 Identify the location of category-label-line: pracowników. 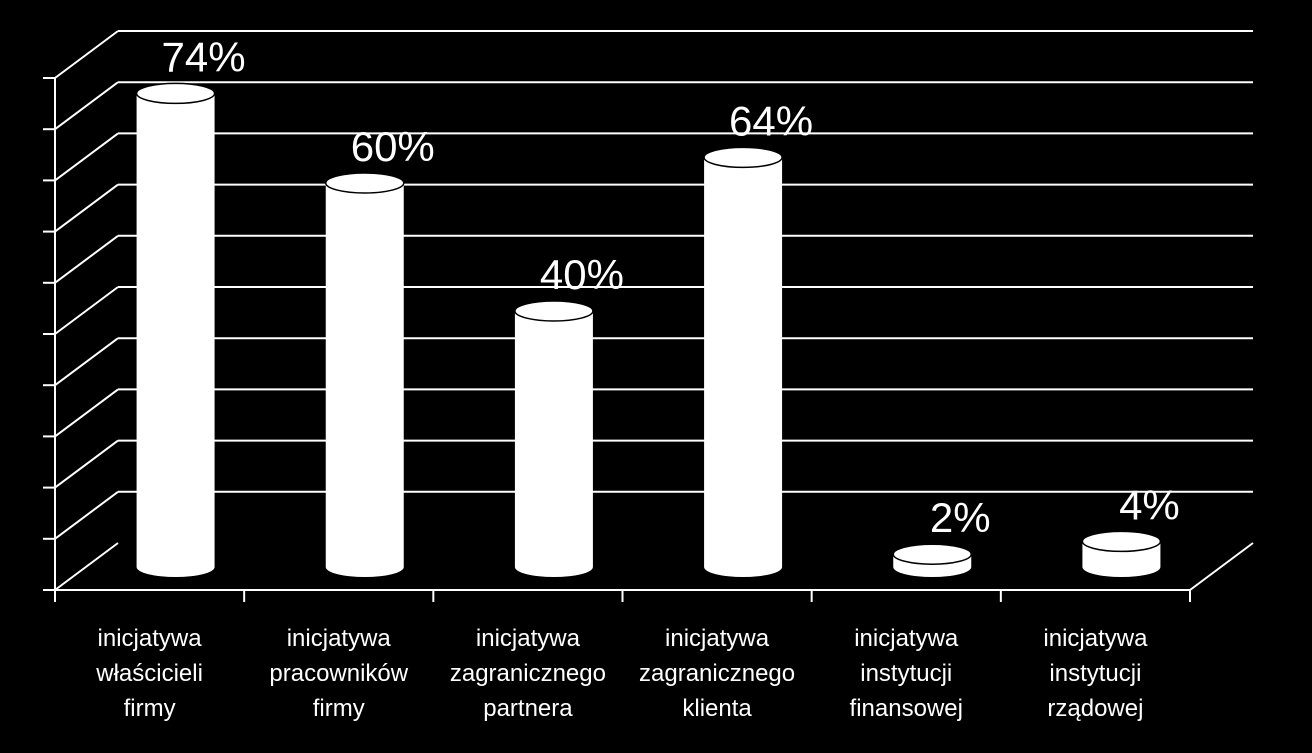
(338, 673).